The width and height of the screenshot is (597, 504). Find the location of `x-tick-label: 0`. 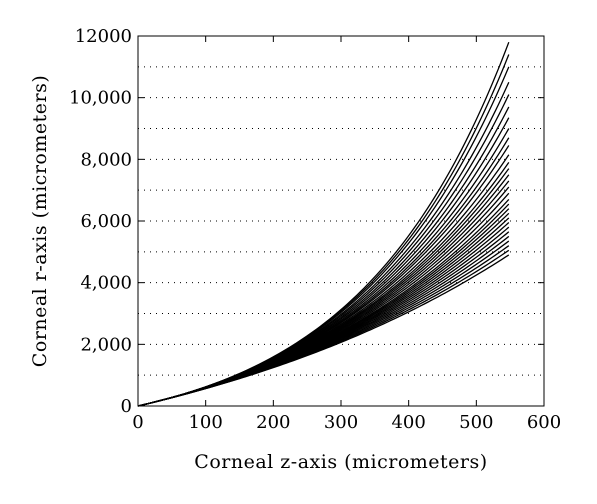

x-tick-label: 0 is located at coordinates (137, 422).